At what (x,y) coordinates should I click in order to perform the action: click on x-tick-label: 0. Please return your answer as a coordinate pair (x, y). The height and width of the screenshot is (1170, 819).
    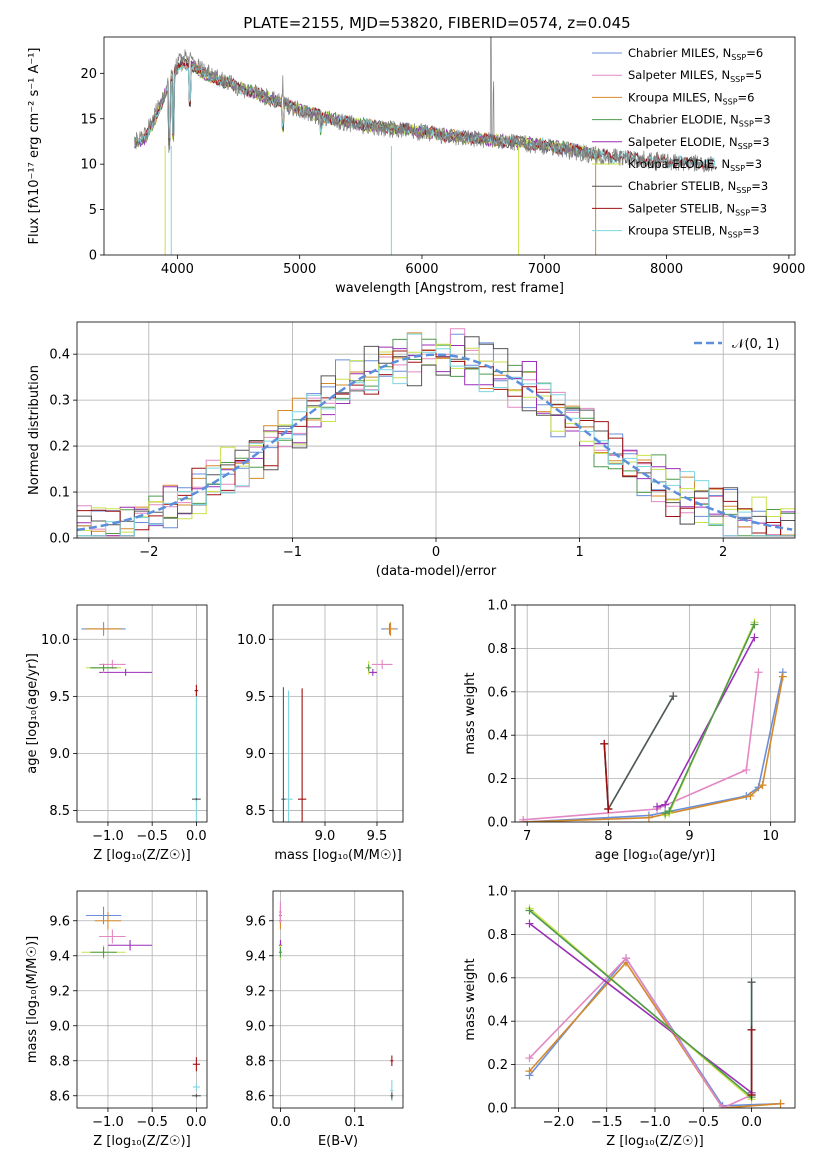
    Looking at the image, I should click on (436, 552).